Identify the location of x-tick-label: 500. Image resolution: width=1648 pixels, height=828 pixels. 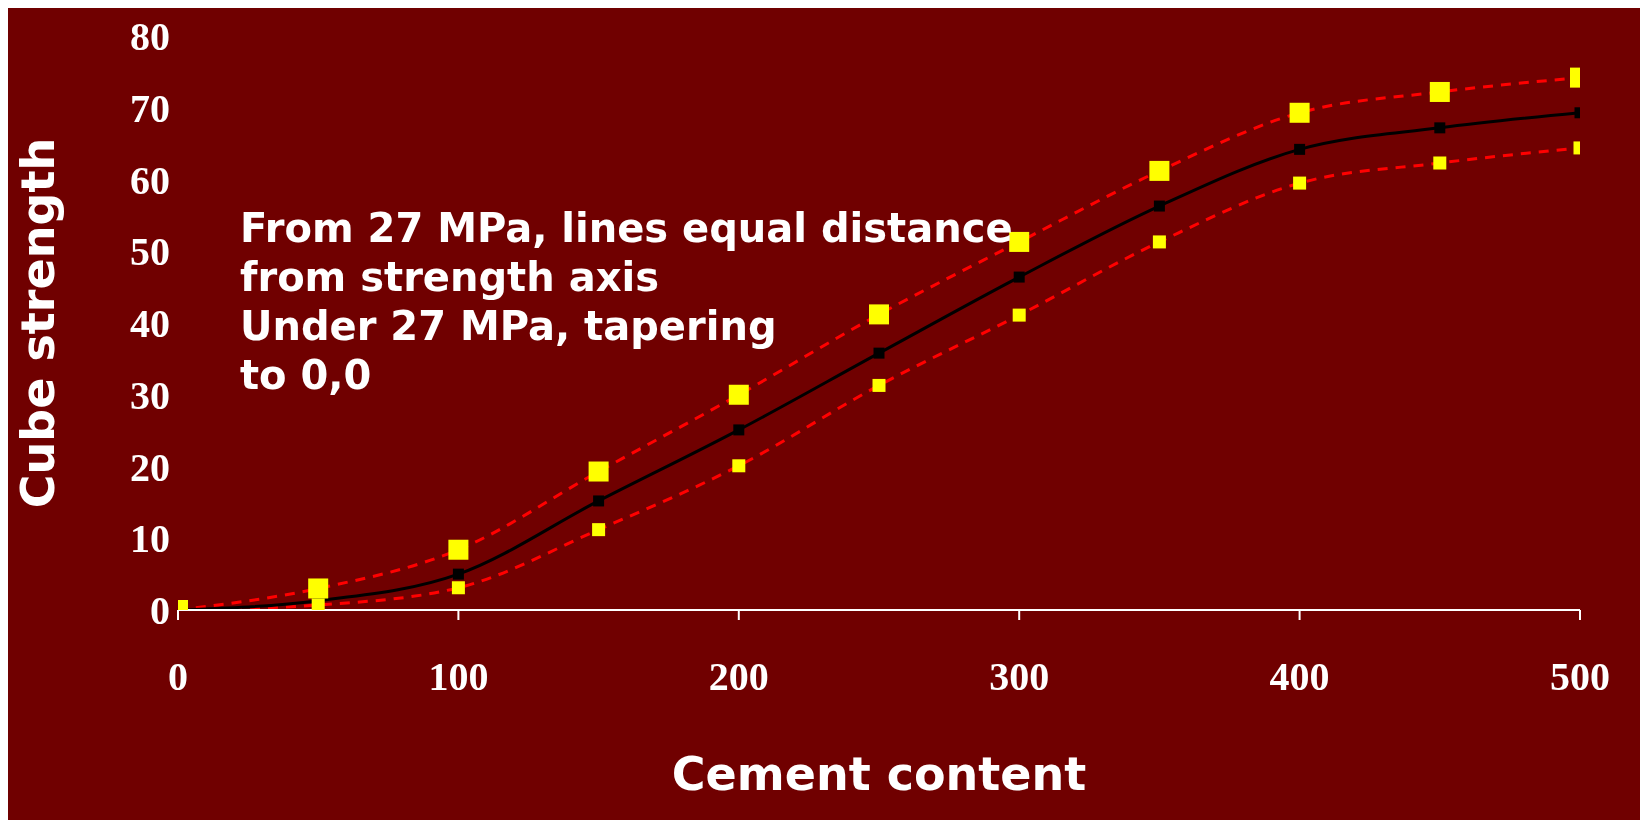
(1580, 677).